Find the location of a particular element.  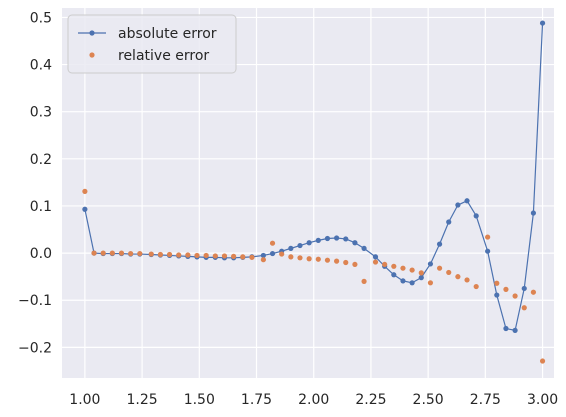

x-axis-tick-labels: 1.00 1.25 1.50 1.75 2.00 2.25 2.50 2.75 3.00 is located at coordinates (313, 400).